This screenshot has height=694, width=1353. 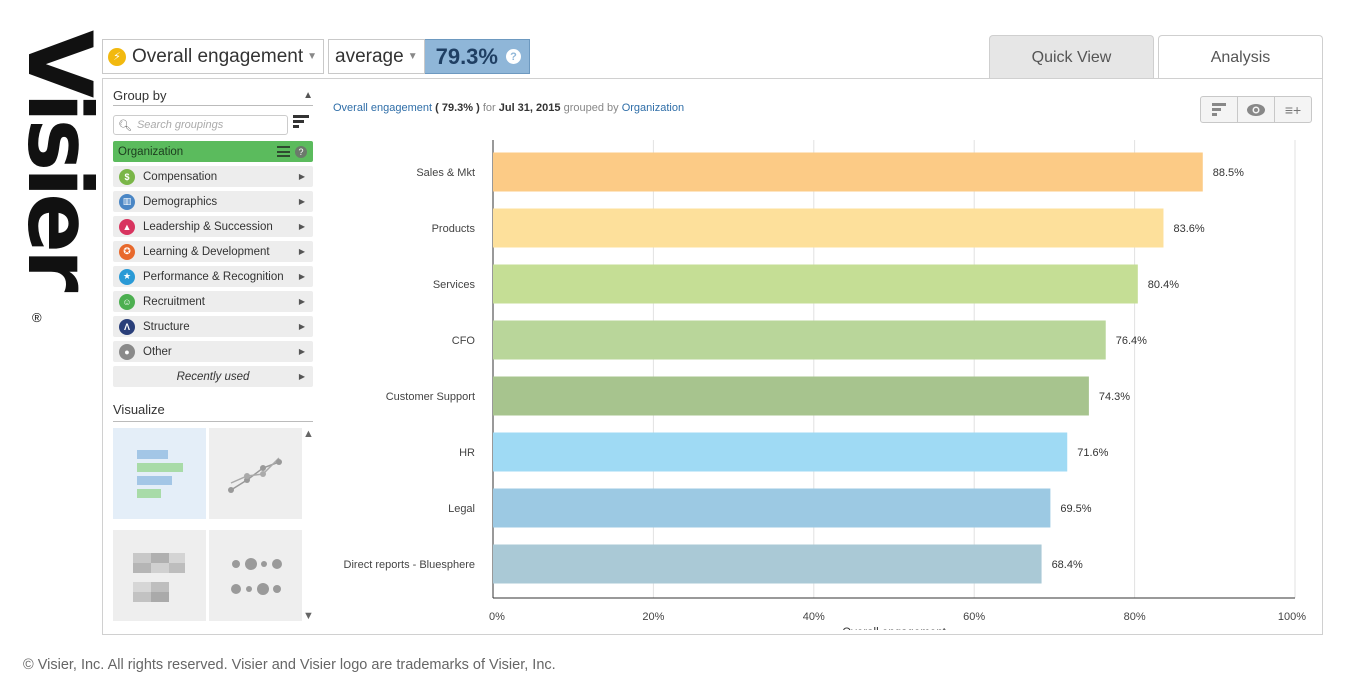 I want to click on chart-toolbar: ≡+, so click(x=1256, y=109).